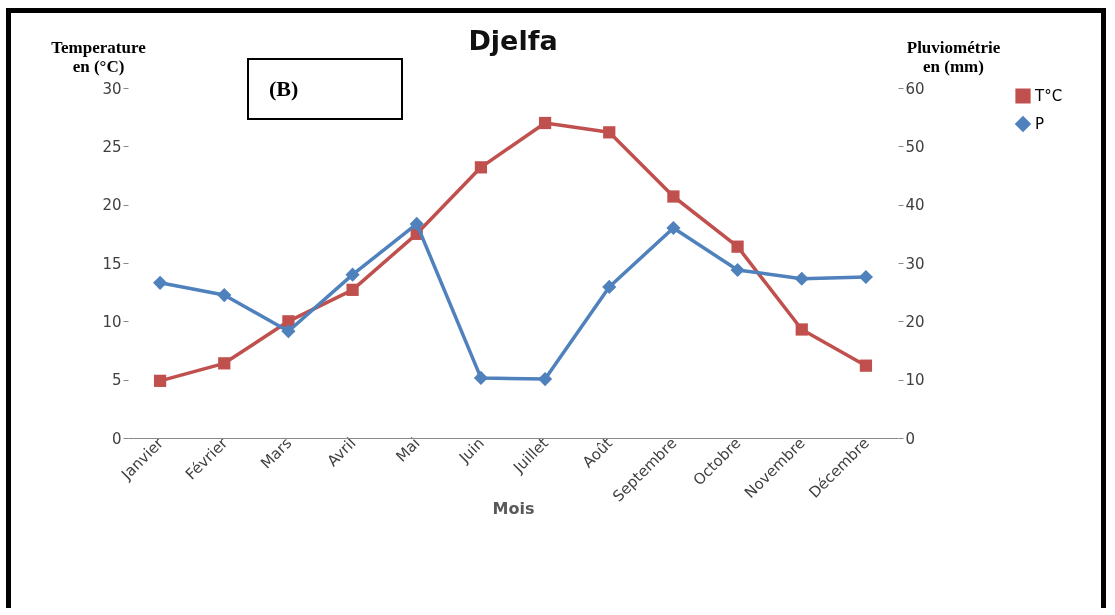 The width and height of the screenshot is (1115, 615). What do you see at coordinates (513, 508) in the screenshot?
I see `x-axis-title: Mois` at bounding box center [513, 508].